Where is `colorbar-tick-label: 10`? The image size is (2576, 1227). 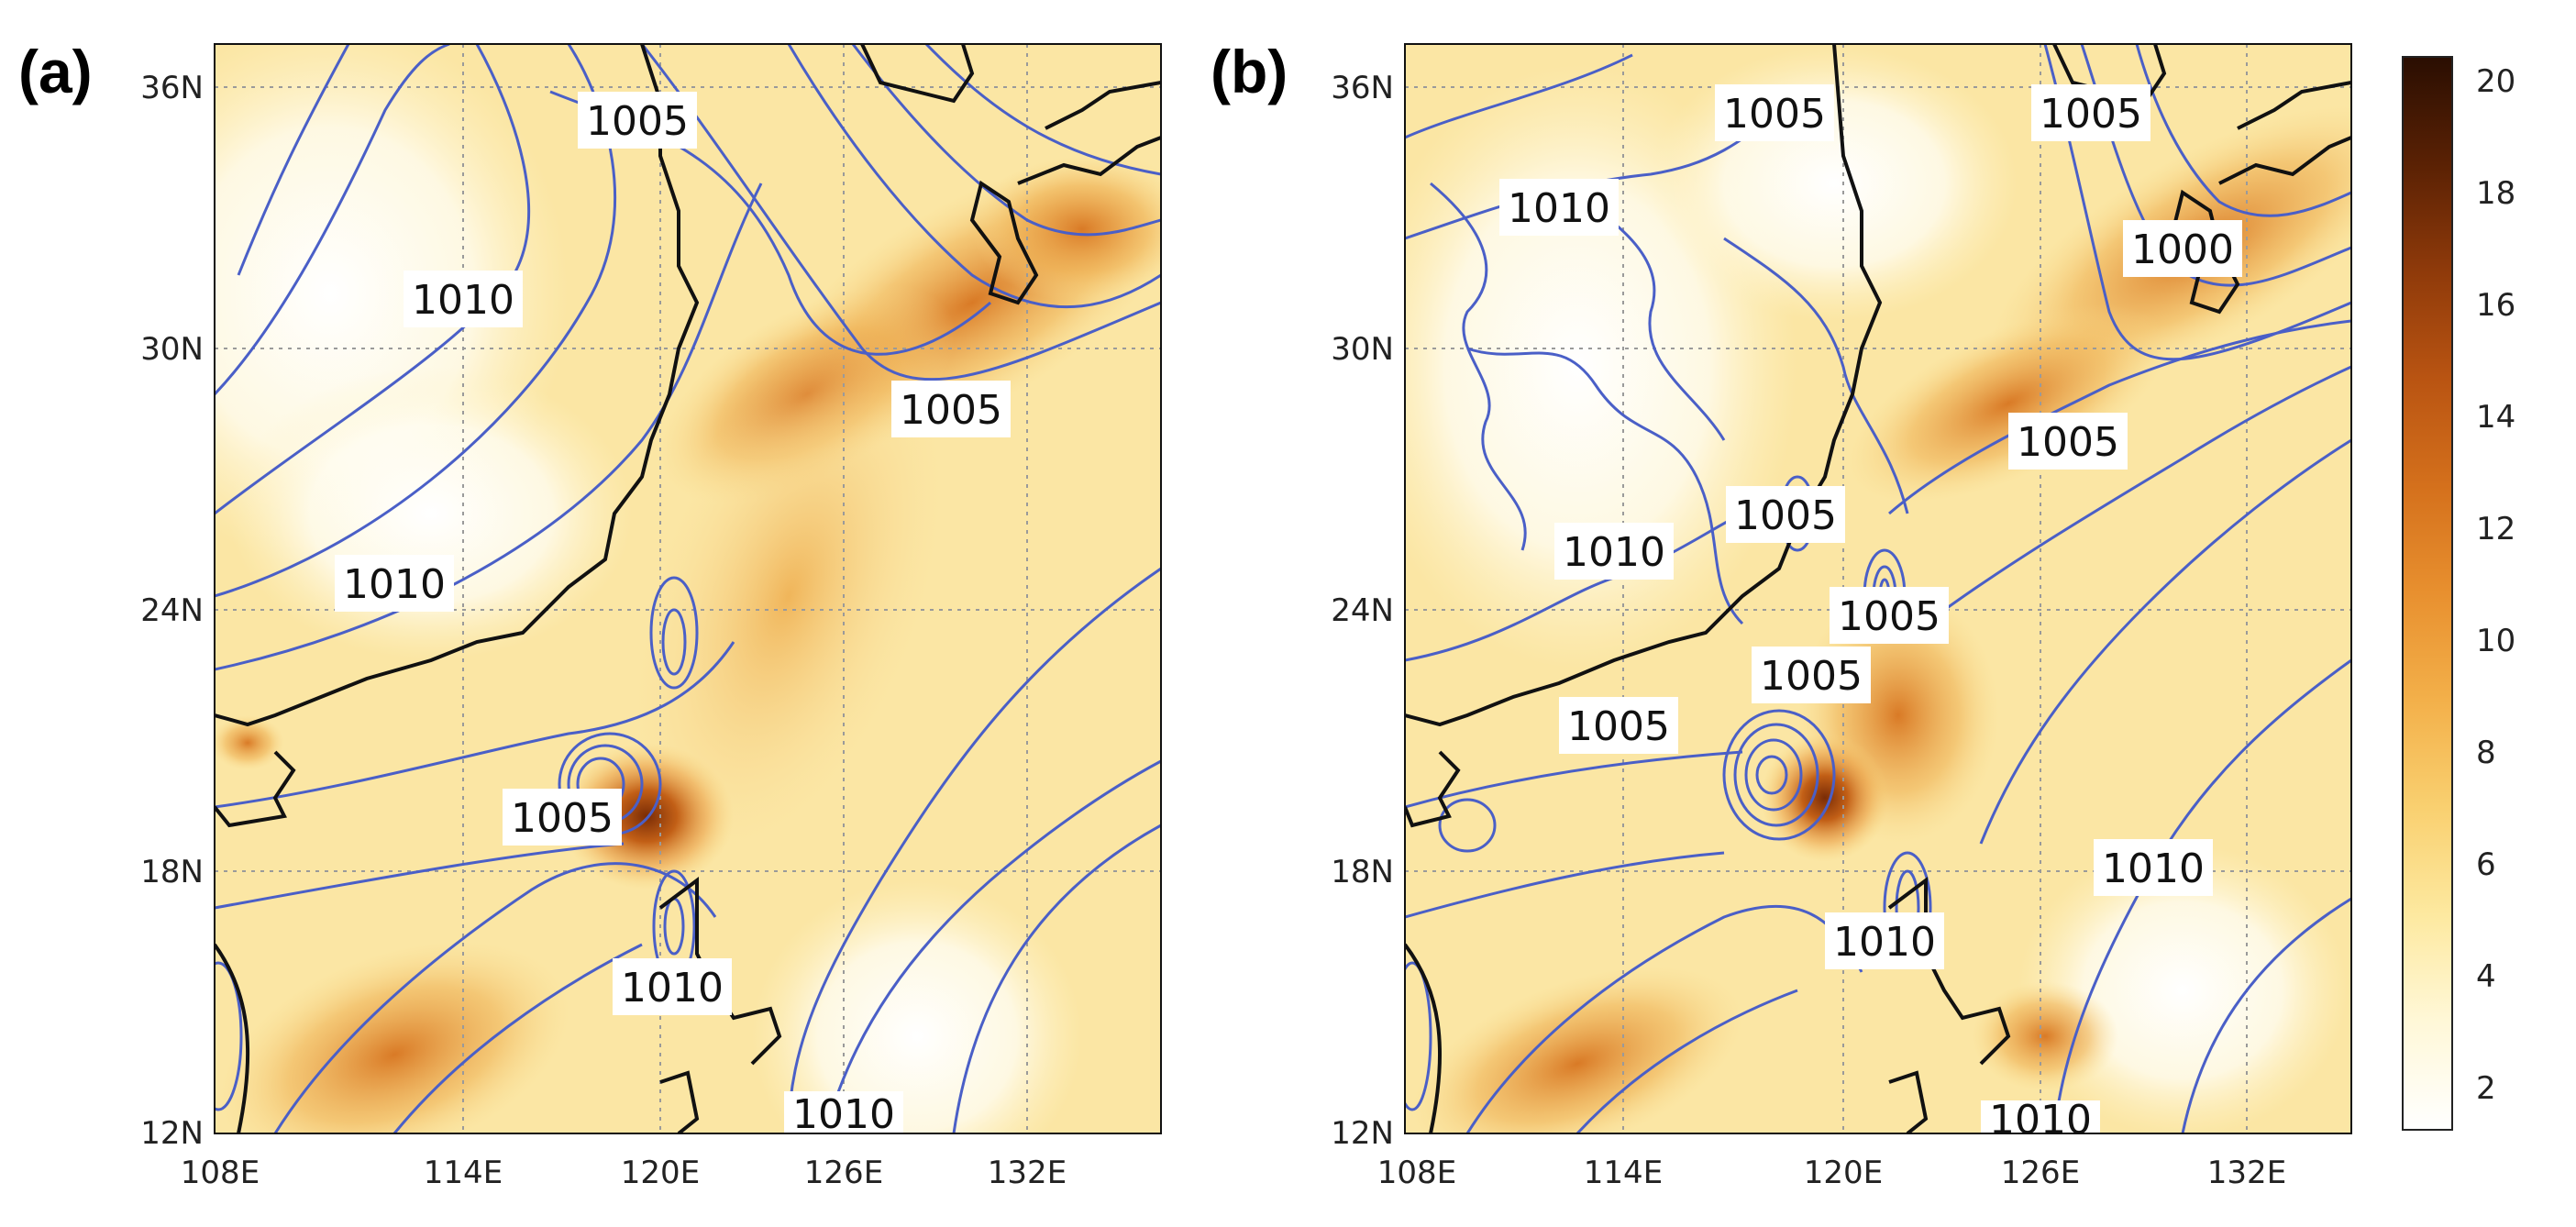 colorbar-tick-label: 10 is located at coordinates (2495, 641).